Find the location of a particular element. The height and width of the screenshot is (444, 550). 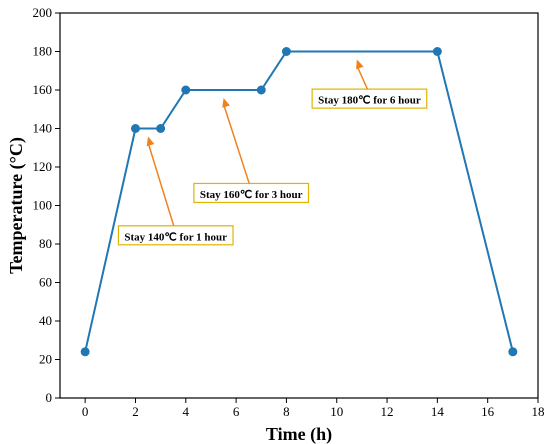

y-tick-label: 200 is located at coordinates (43, 12).